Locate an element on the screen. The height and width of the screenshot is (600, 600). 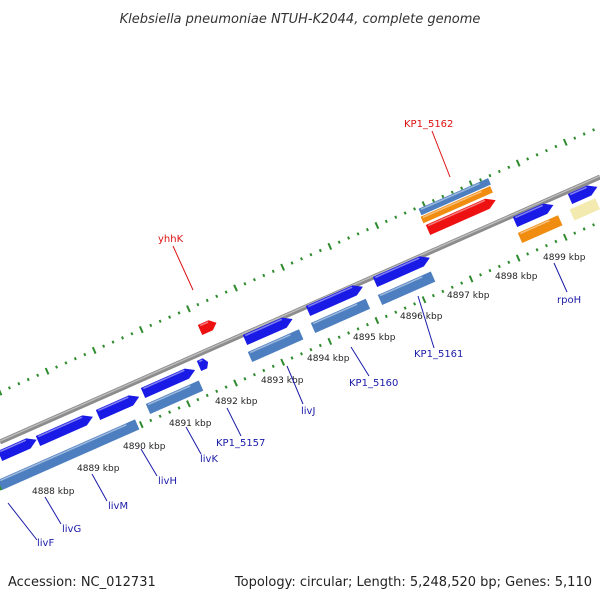
gene-yhhK-arrow is located at coordinates (207, 327).